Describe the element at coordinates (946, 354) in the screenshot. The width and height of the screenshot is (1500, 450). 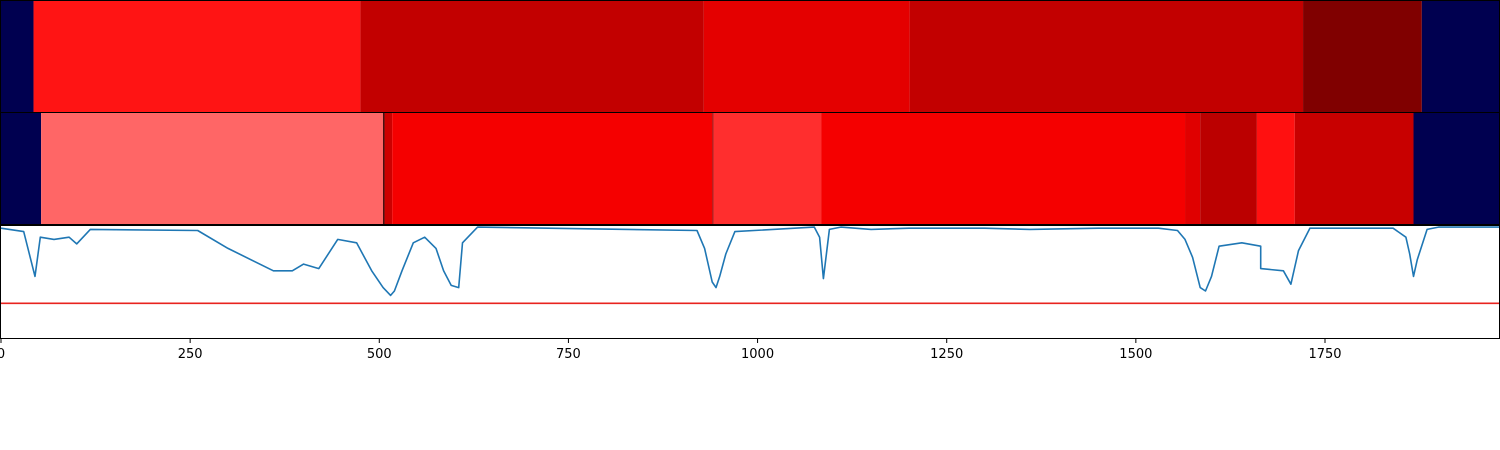
I see `x-tick-label: 1250` at that location.